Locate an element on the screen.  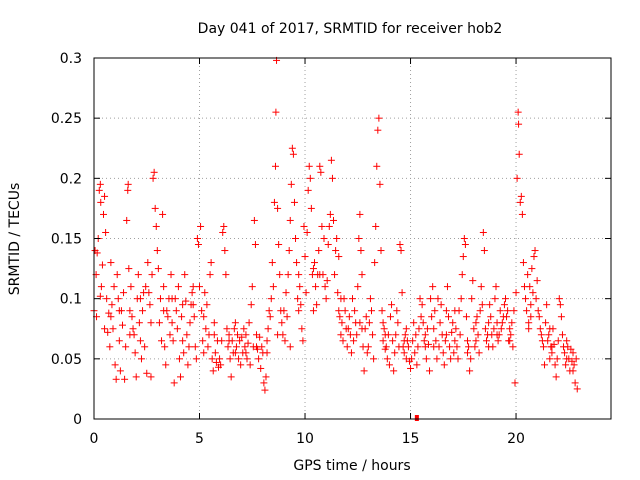
y-tick-label: 0.15 is located at coordinates (66, 240).